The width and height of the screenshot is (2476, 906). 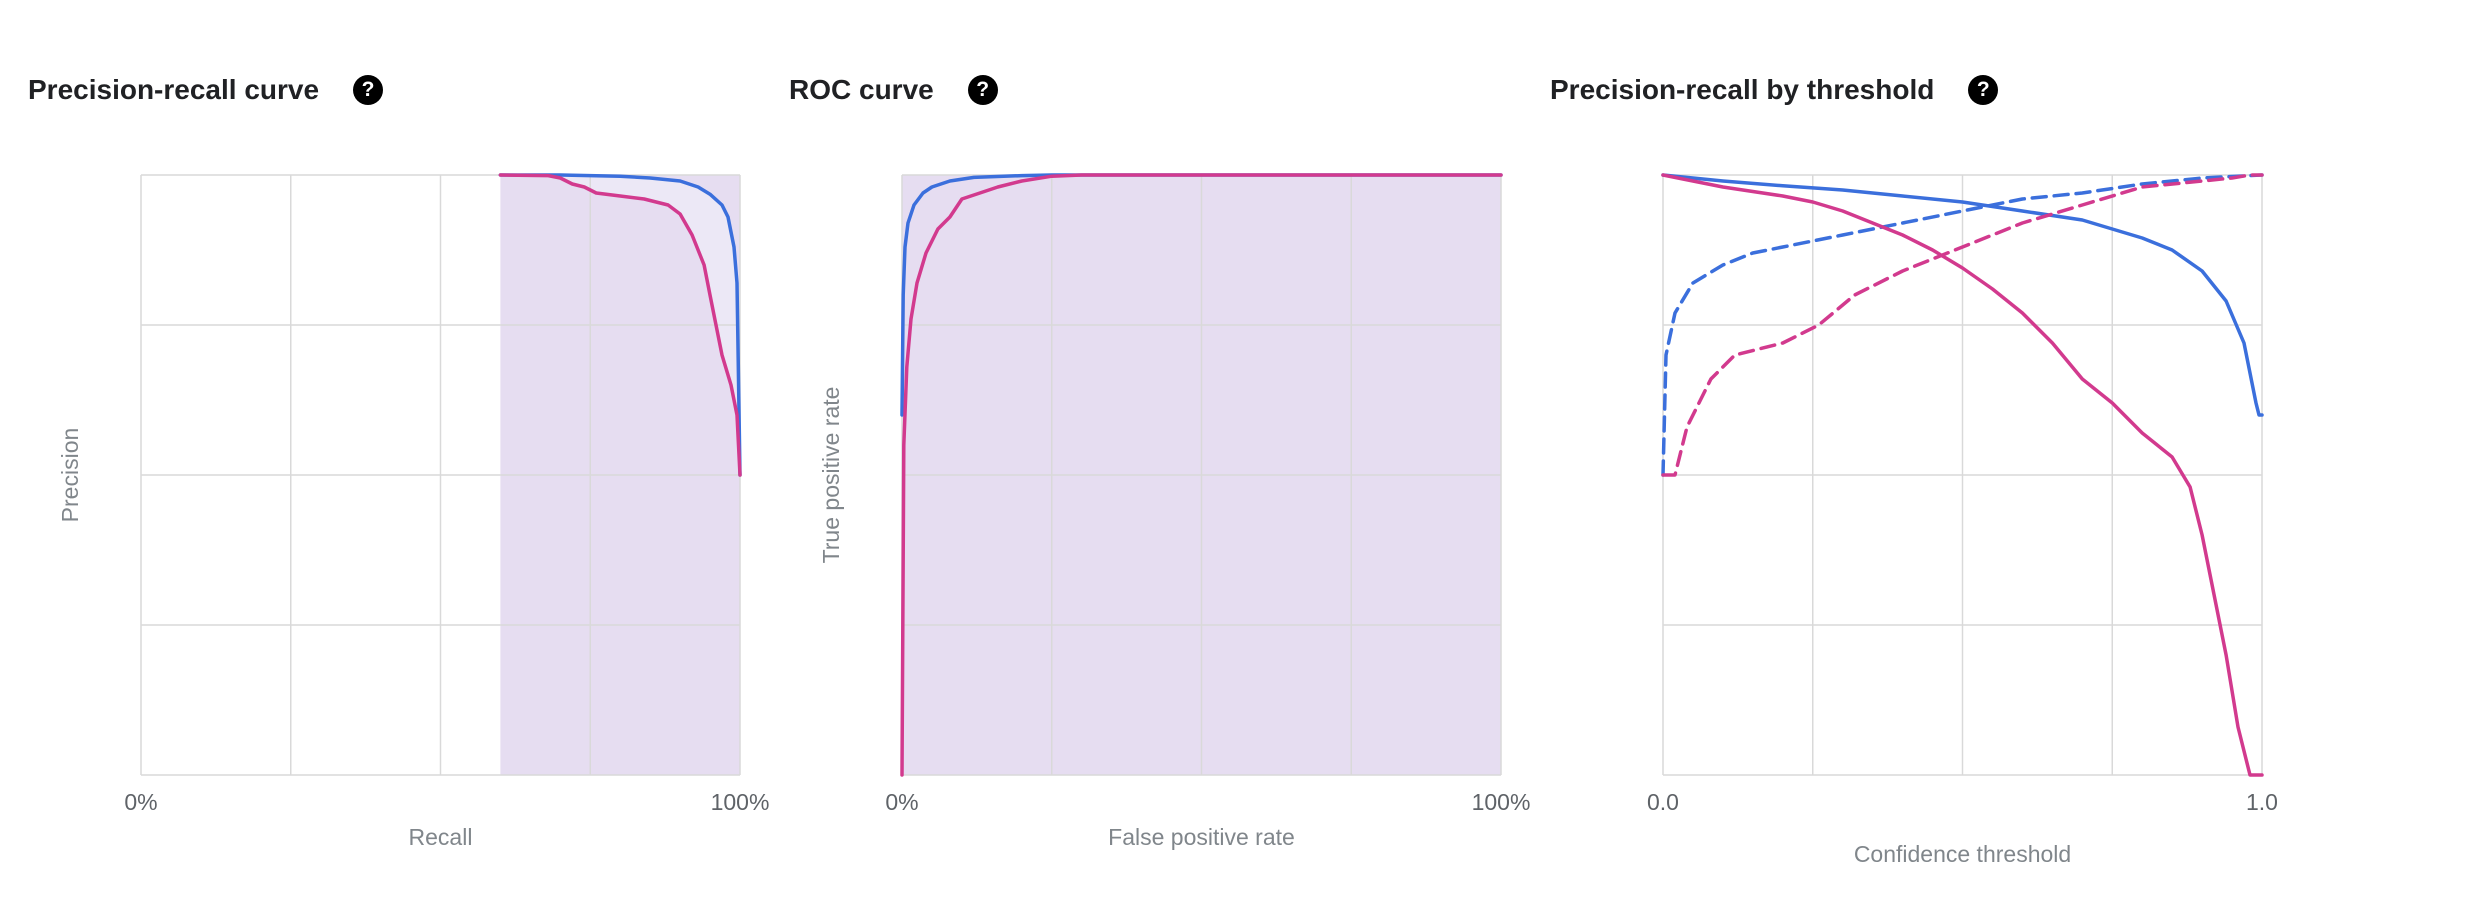 What do you see at coordinates (1962, 854) in the screenshot?
I see `x-axis-title: Confidence threshold` at bounding box center [1962, 854].